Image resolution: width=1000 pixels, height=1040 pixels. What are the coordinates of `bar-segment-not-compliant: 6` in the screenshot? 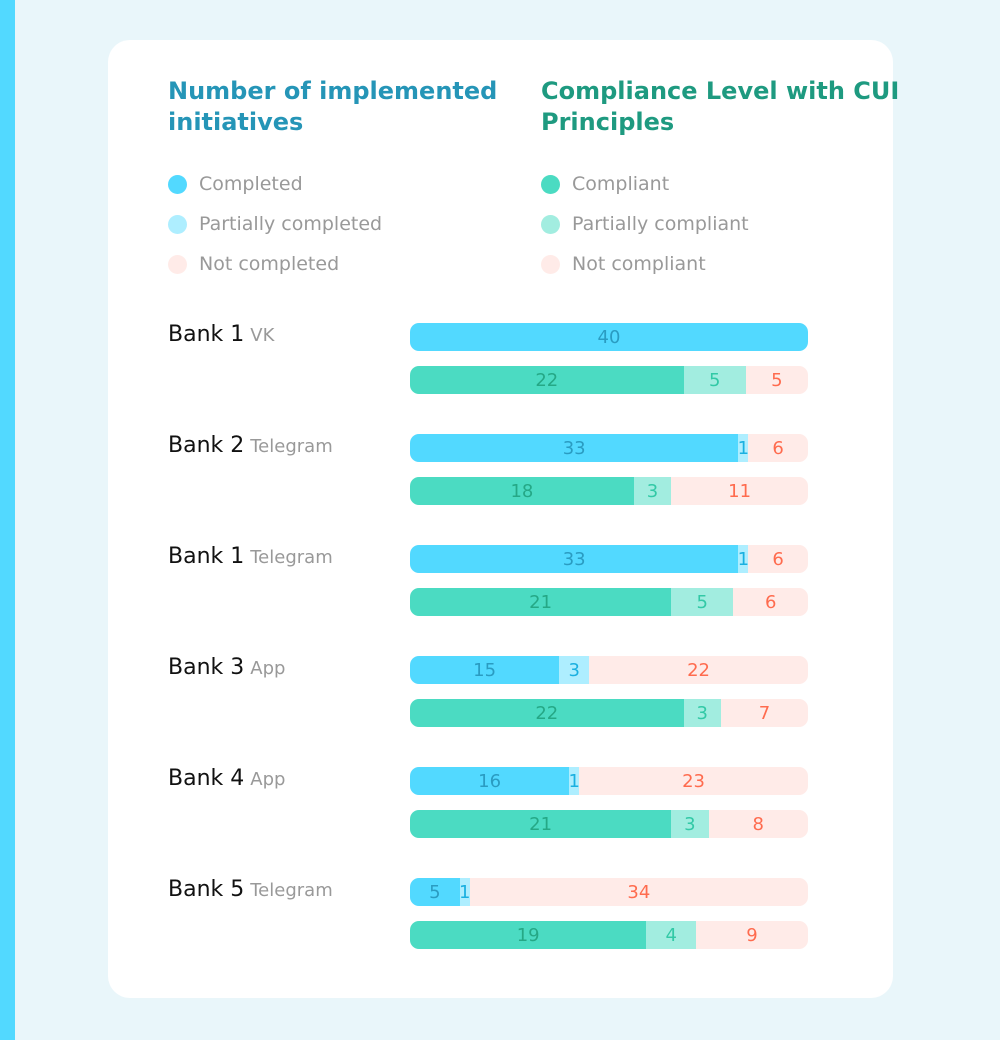 It's located at (770, 602).